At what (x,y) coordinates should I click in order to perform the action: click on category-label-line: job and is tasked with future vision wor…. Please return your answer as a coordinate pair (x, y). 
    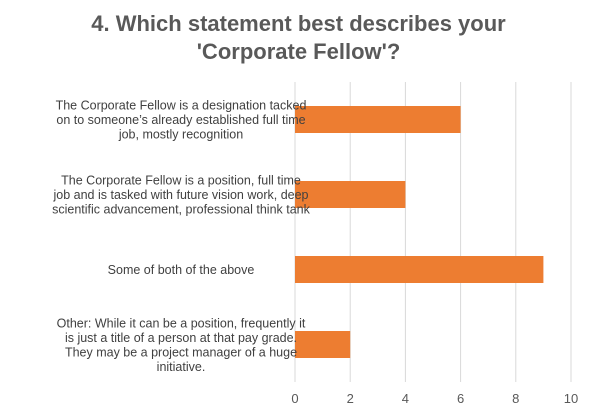
    Looking at the image, I should click on (181, 195).